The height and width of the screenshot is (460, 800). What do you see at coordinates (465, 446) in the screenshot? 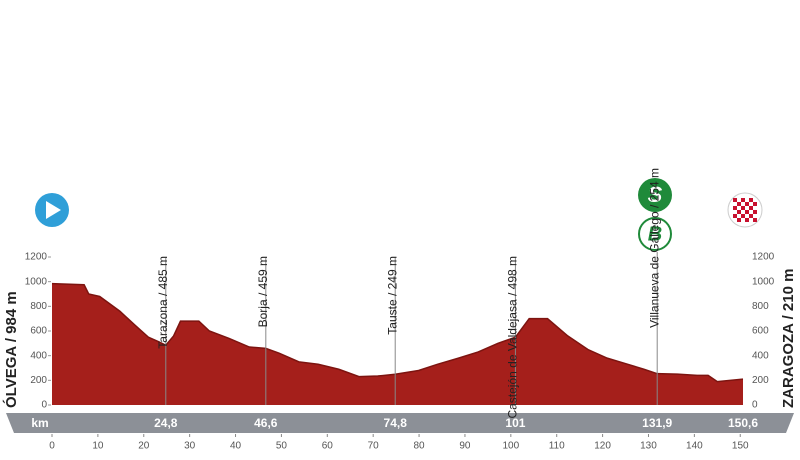
I see `x-tick-label: 90` at bounding box center [465, 446].